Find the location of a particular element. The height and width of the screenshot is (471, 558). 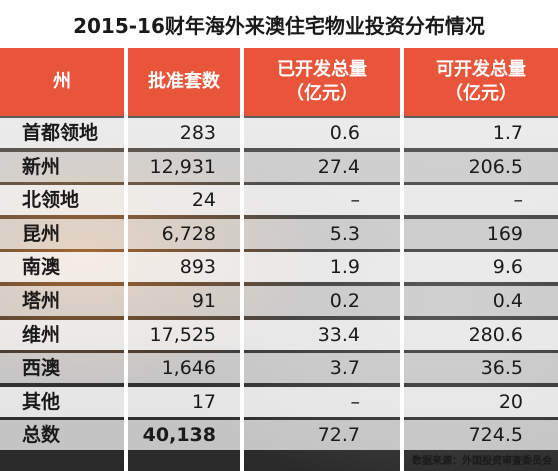

header-state: 州 is located at coordinates (62, 82).